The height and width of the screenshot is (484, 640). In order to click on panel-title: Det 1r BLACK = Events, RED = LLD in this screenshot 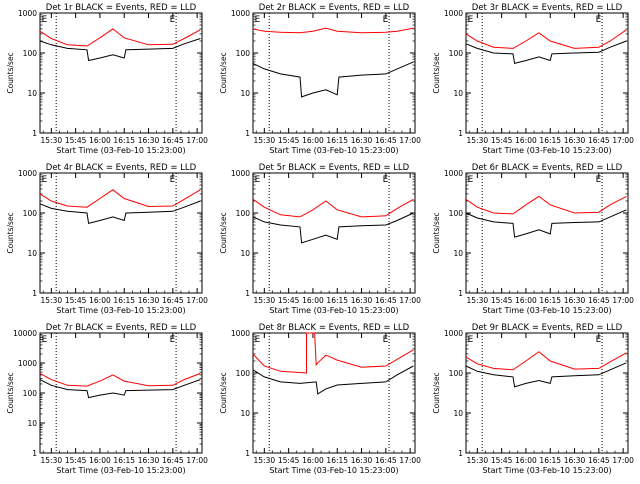, I will do `click(121, 8)`.